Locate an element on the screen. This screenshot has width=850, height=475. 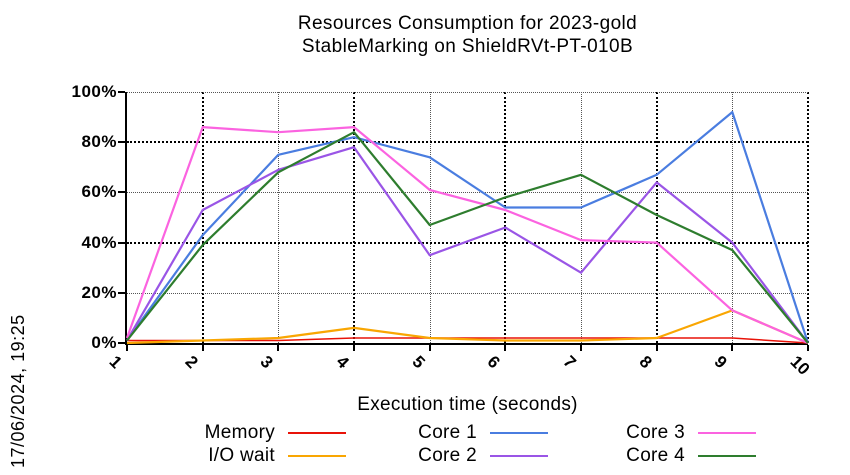
y-tick-label: 60% is located at coordinates (99, 192).